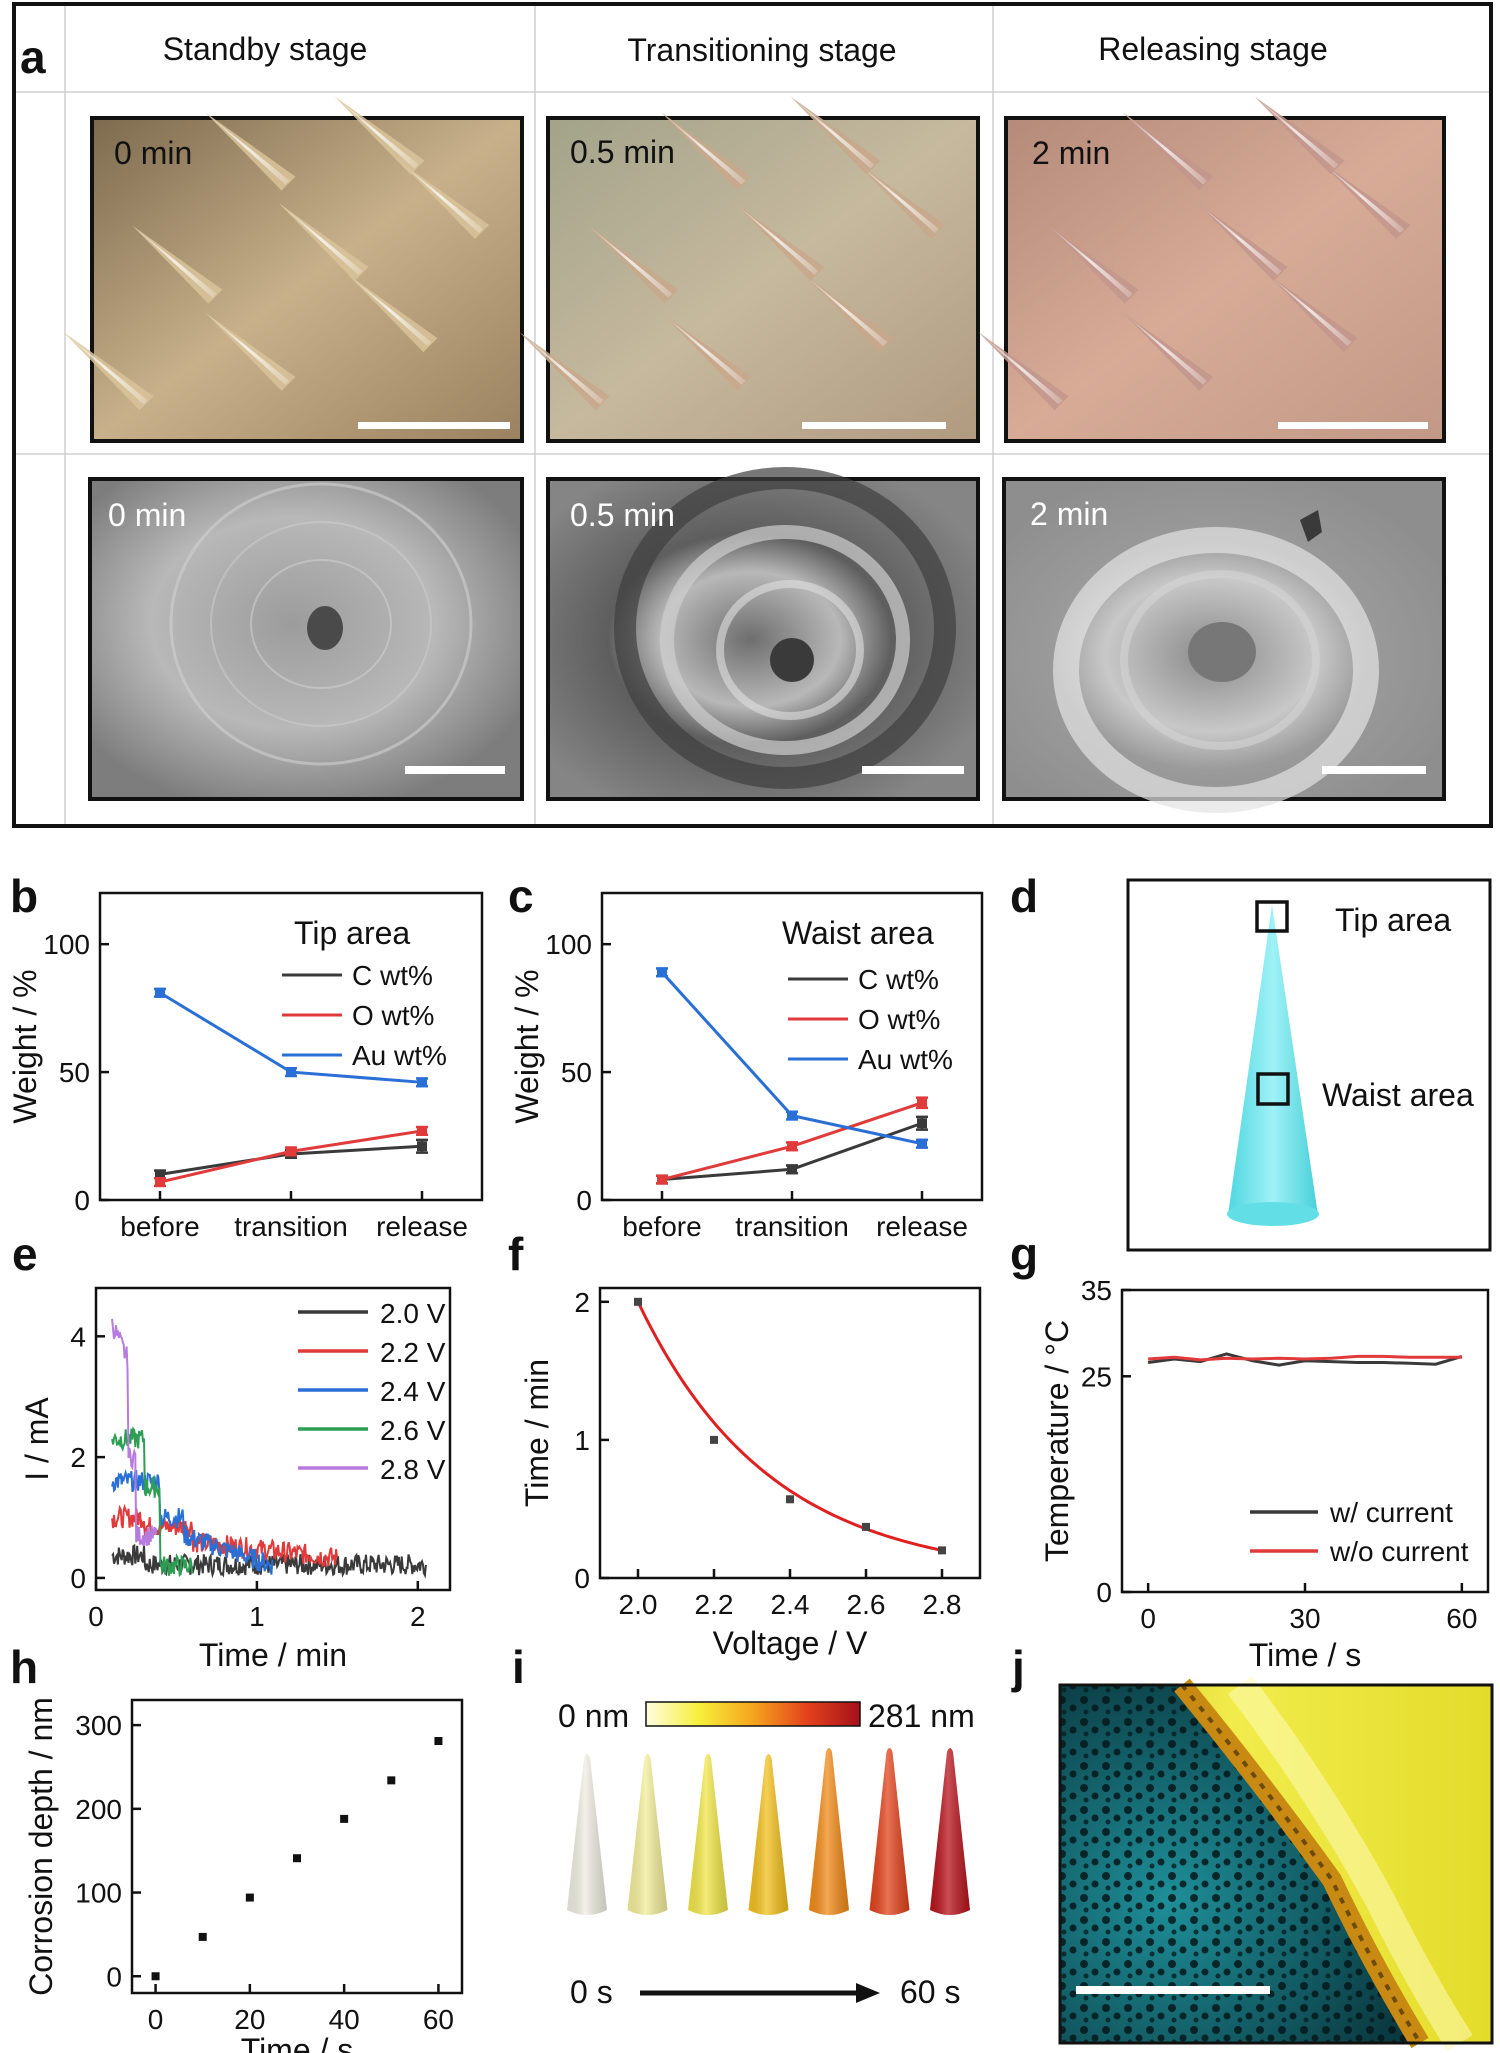 The width and height of the screenshot is (1500, 2053). What do you see at coordinates (352, 933) in the screenshot?
I see `plot-annotation: Tip area` at bounding box center [352, 933].